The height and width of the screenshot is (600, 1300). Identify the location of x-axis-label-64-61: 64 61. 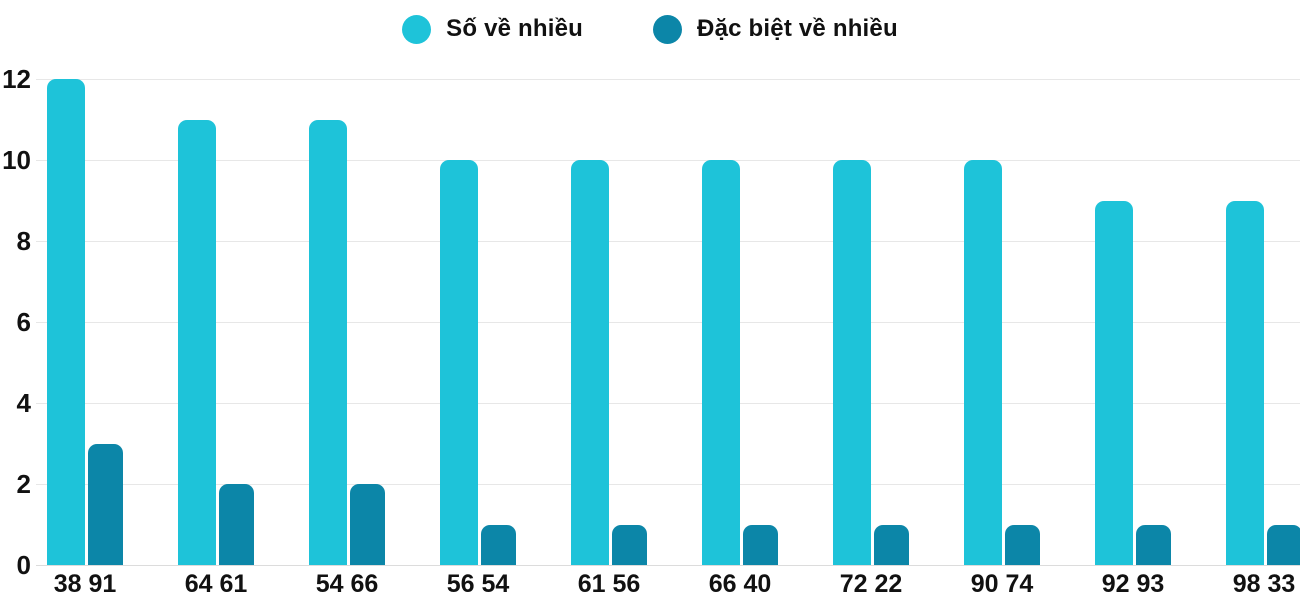
(216, 584).